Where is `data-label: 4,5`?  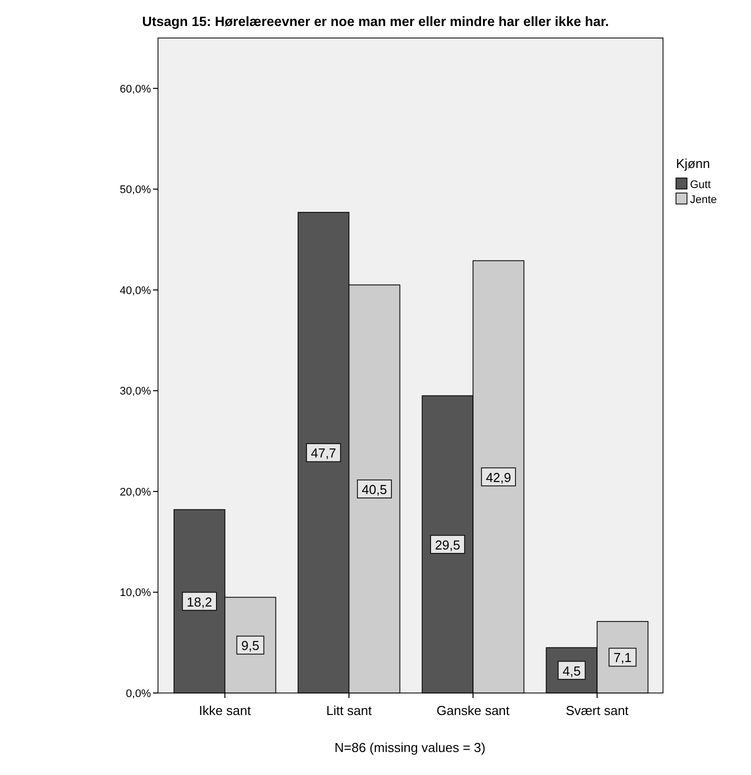
data-label: 4,5 is located at coordinates (571, 670).